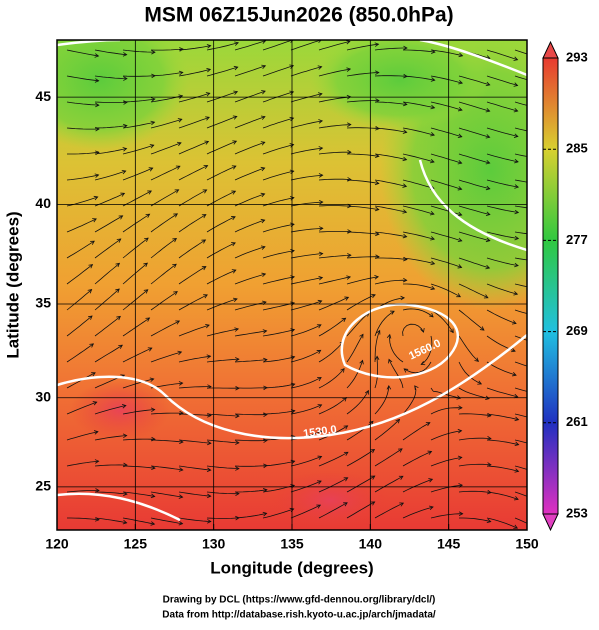 This screenshot has height=630, width=599. Describe the element at coordinates (577, 56) in the screenshot. I see `colorbar-tick-label: 293` at that location.